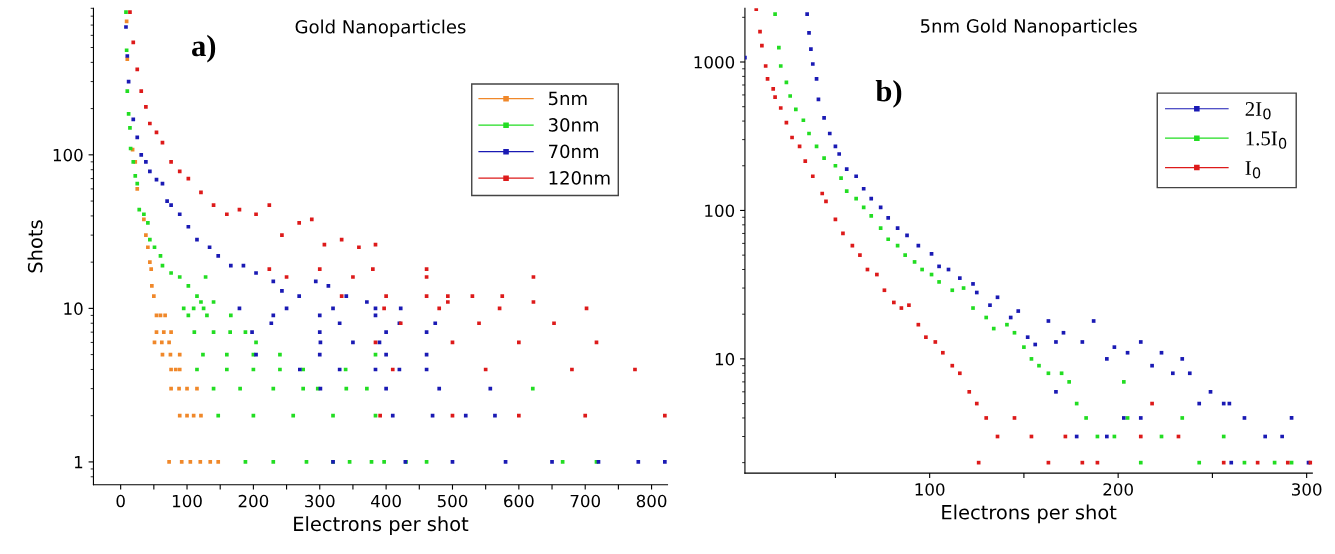 The width and height of the screenshot is (1335, 554). What do you see at coordinates (380, 28) in the screenshot?
I see `text: Gold Nanoparticles` at bounding box center [380, 28].